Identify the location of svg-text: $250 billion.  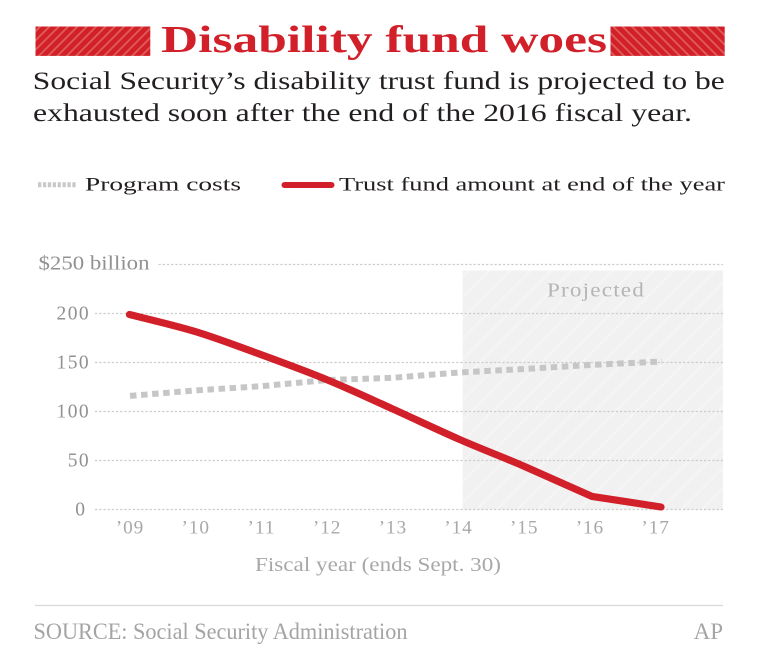
(94, 264).